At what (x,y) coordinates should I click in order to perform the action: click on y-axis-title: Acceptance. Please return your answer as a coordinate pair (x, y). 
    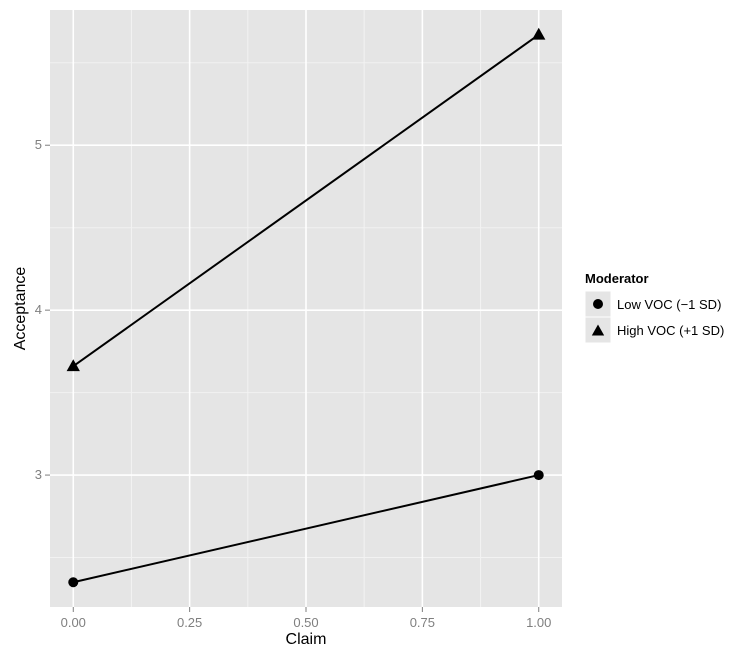
    Looking at the image, I should click on (20, 309).